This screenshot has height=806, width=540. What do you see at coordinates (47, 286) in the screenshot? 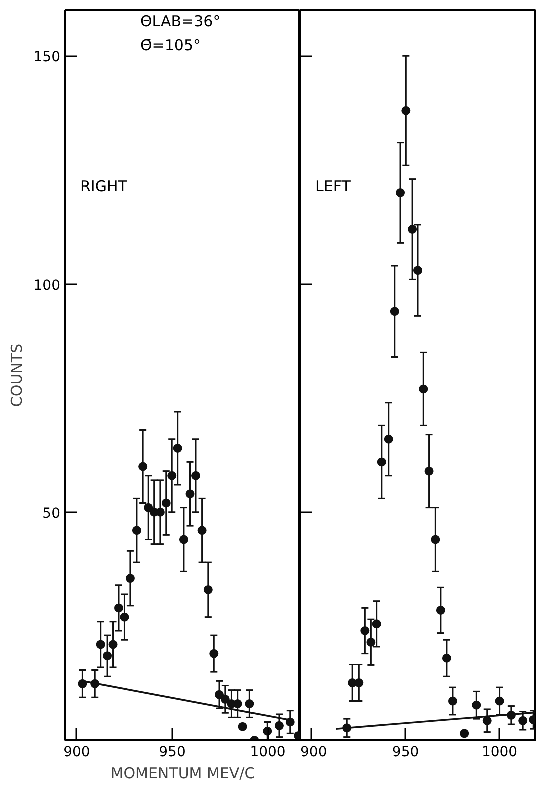
I see `y-tick-label: 100` at bounding box center [47, 286].